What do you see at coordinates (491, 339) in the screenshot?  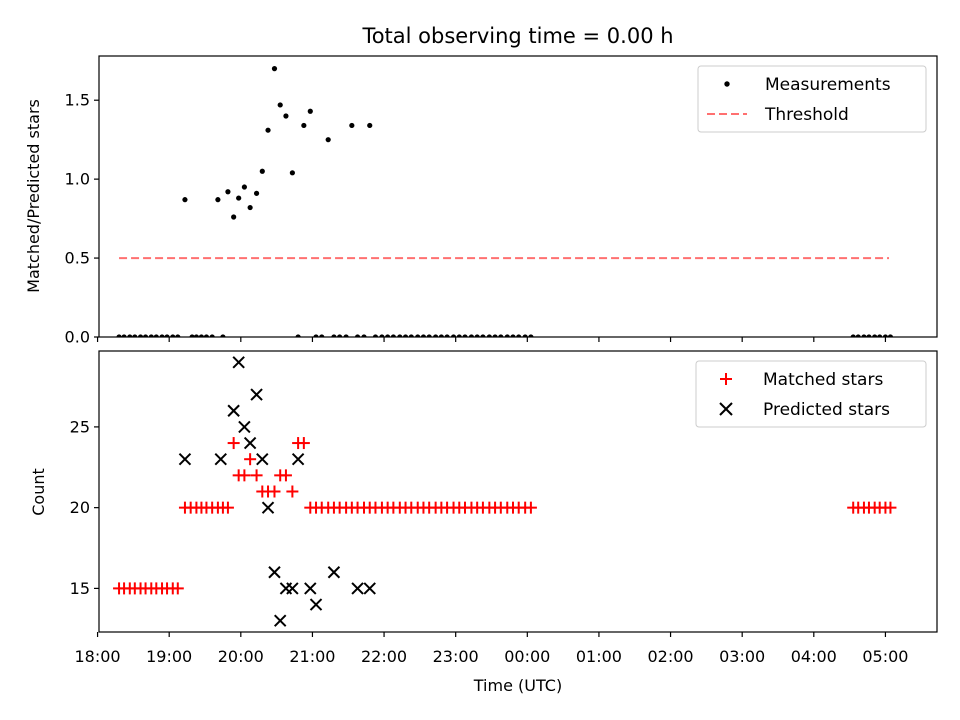 I see `ratio-x-ticks` at bounding box center [491, 339].